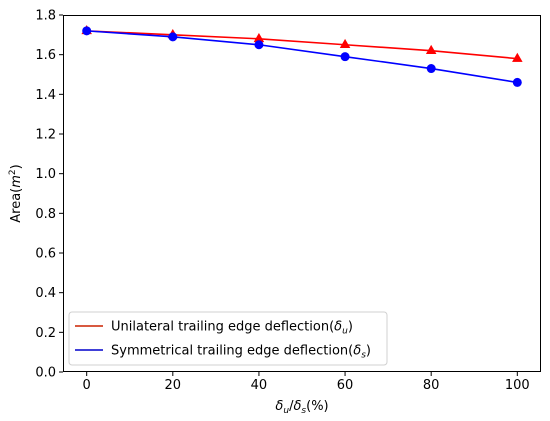 This screenshot has height=421, width=550. What do you see at coordinates (297, 406) in the screenshot?
I see `x-axis-title-symbol-2: δ` at bounding box center [297, 406].